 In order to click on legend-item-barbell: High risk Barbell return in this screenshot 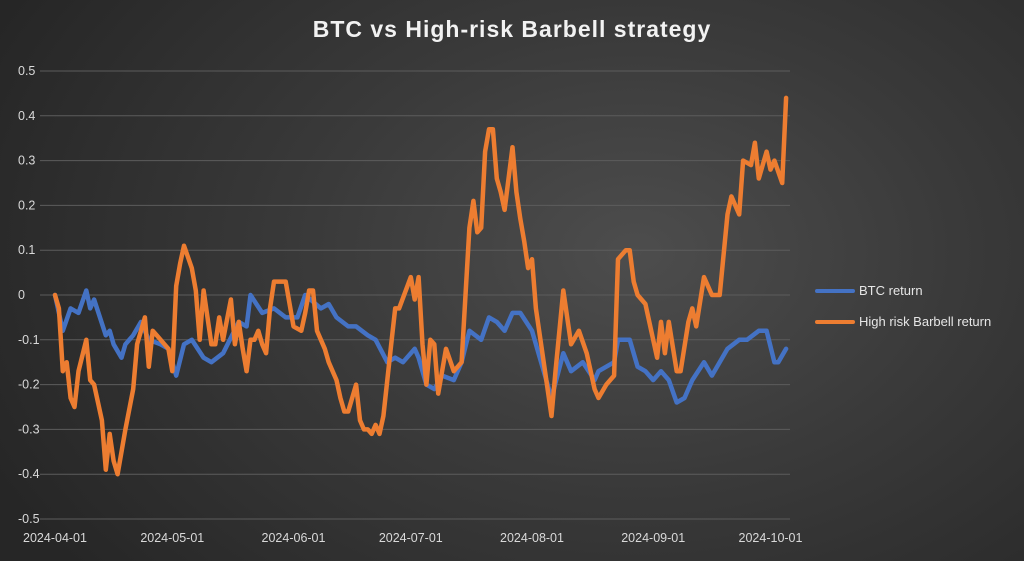, I will do `click(903, 321)`.